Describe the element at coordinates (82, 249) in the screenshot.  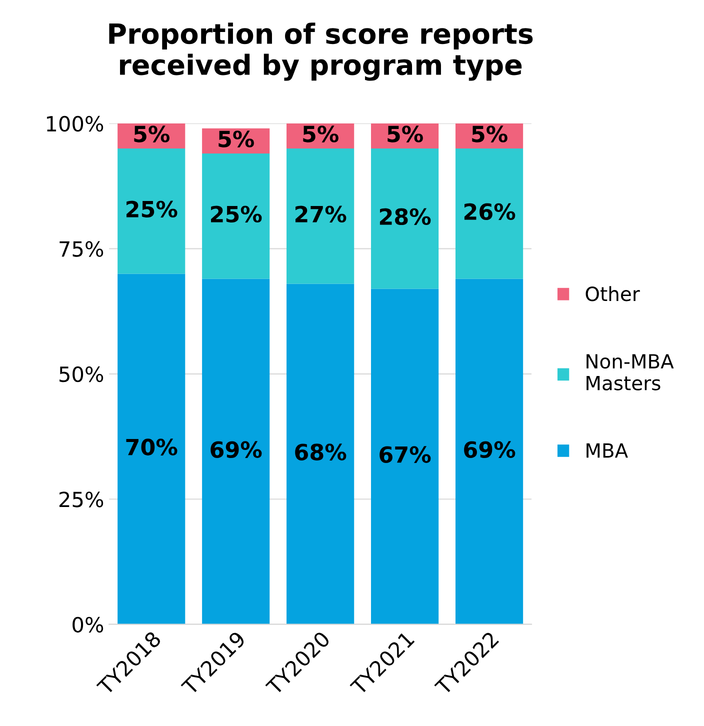
I see `y-tick-label: 75%` at that location.